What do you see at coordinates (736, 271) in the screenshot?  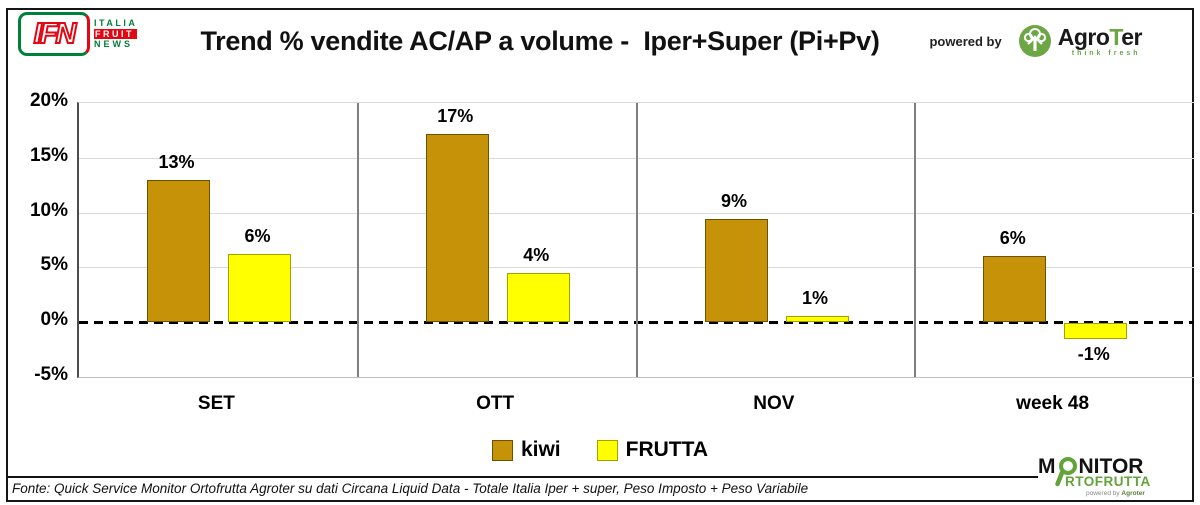 I see `bar-kiwi-NOV` at bounding box center [736, 271].